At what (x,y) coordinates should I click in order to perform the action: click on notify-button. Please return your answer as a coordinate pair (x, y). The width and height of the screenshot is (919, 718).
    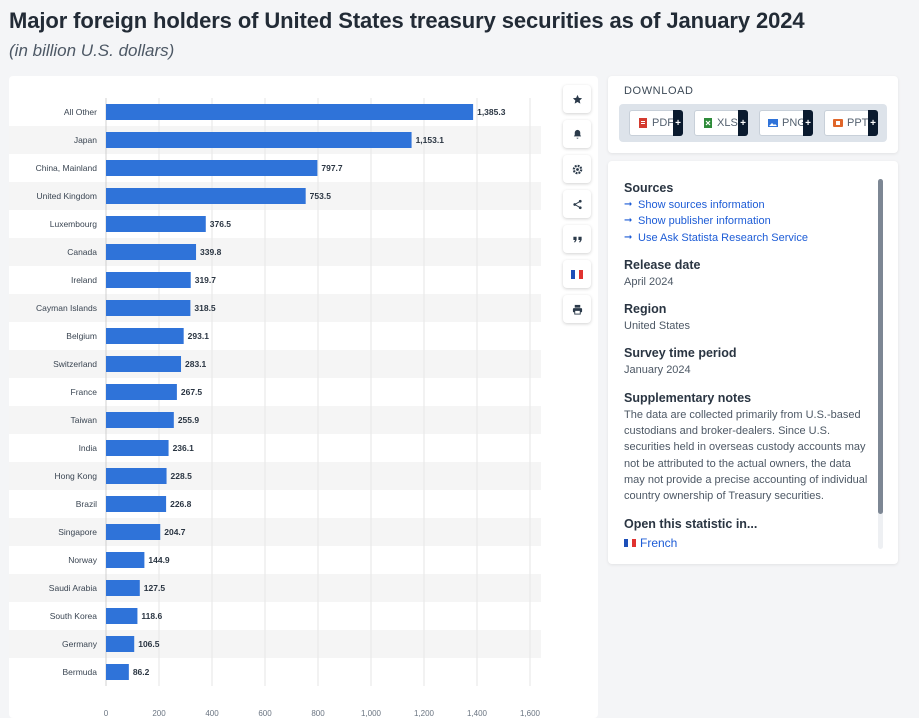
    Looking at the image, I should click on (577, 134).